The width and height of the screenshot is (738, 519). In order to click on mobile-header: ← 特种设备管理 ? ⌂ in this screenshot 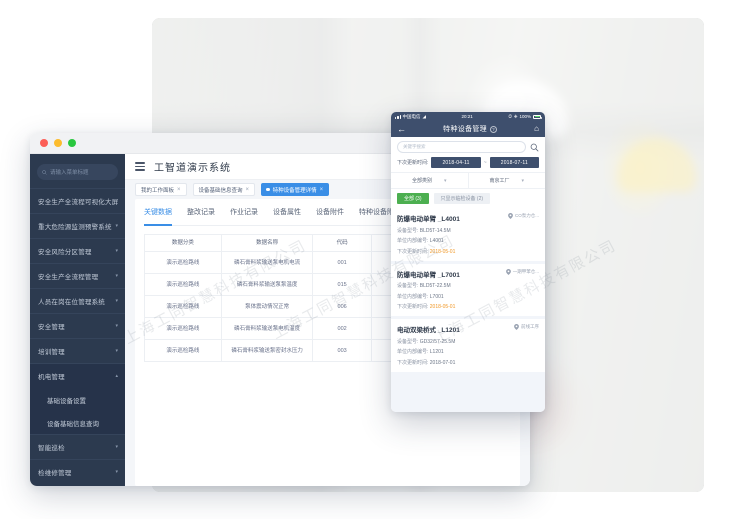, I will do `click(468, 129)`.